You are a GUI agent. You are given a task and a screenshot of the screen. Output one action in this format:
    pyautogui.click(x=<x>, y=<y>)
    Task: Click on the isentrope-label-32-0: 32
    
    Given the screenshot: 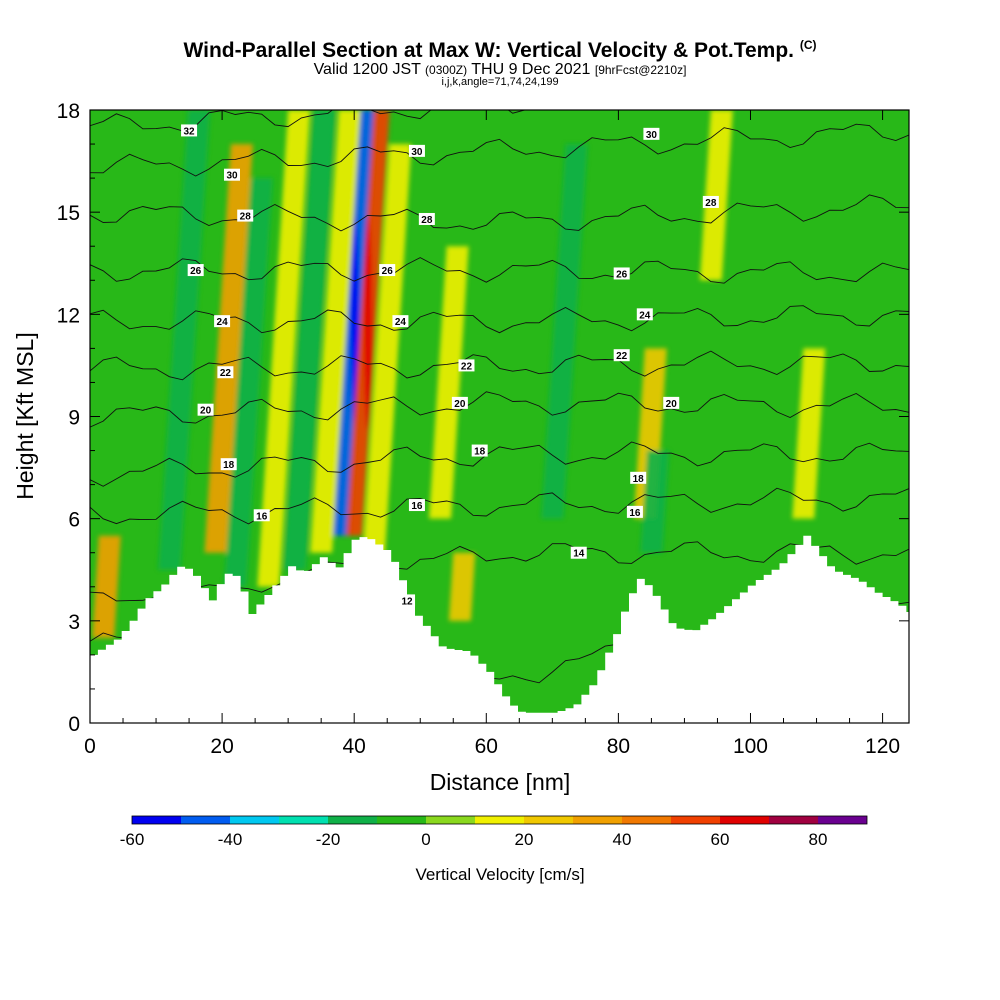 What is the action you would take?
    pyautogui.click(x=190, y=131)
    